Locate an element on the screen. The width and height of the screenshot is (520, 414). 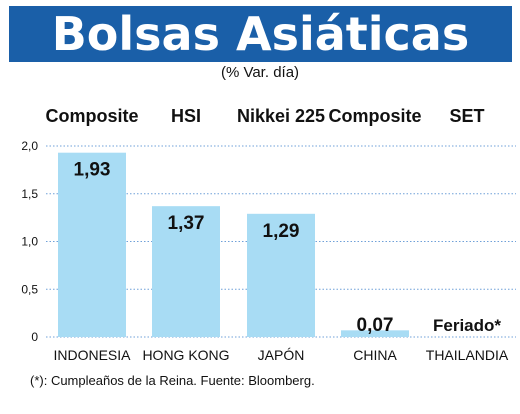
title-bar: Bolsas Asiáticas is located at coordinates (260, 34).